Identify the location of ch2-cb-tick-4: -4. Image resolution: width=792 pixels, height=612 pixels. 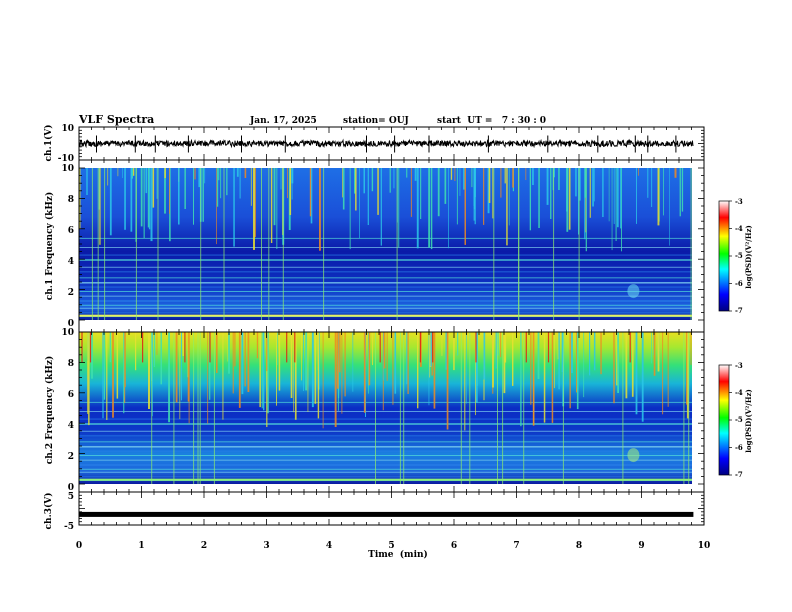
(739, 392).